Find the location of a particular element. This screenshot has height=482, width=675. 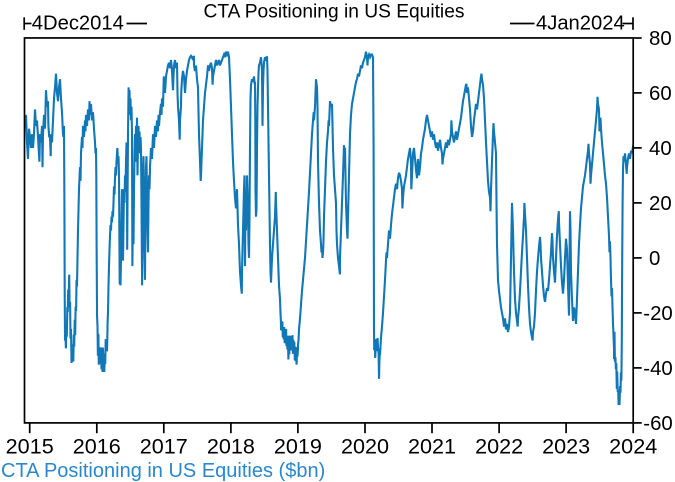

svg-text: 2023 is located at coordinates (566, 446).